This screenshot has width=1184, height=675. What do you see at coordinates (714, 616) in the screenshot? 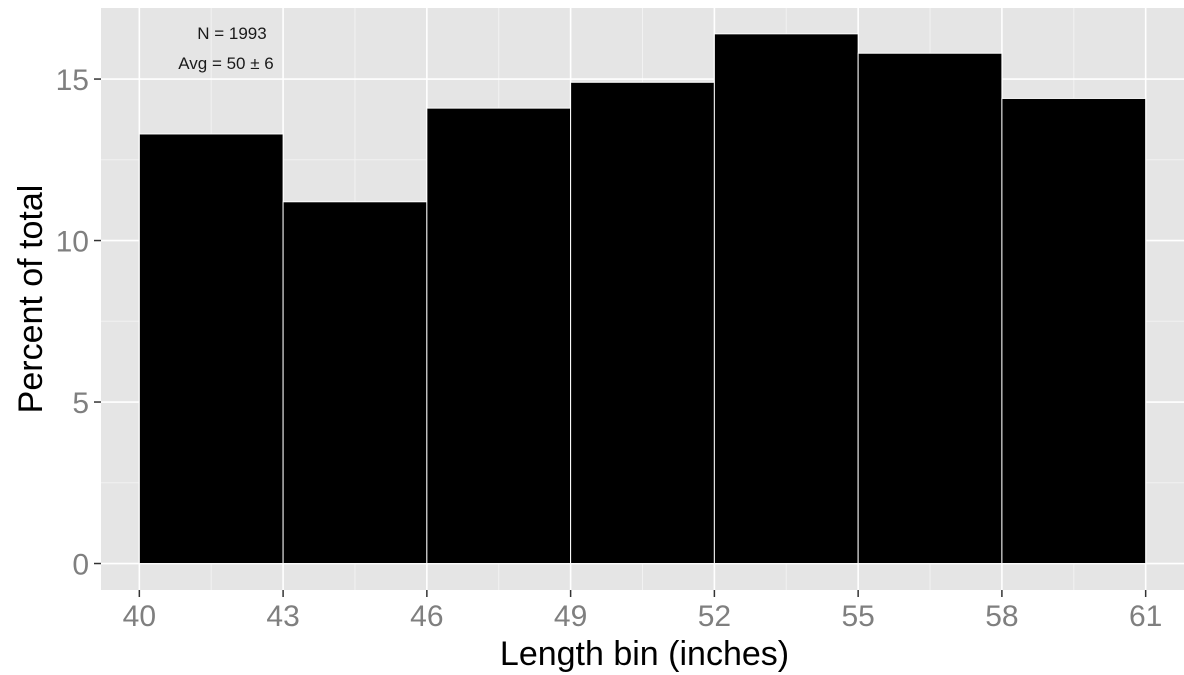
I see `x-tick-label: 52` at bounding box center [714, 616].